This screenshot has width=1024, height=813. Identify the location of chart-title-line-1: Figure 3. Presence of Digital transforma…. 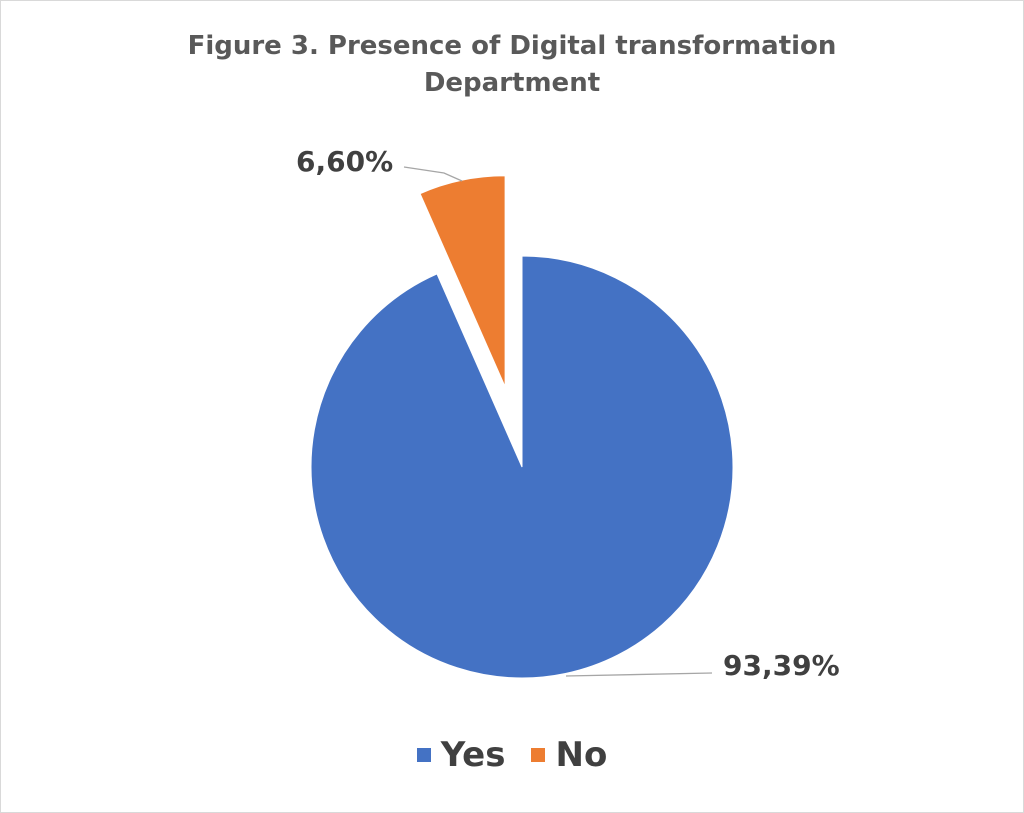
(512, 46).